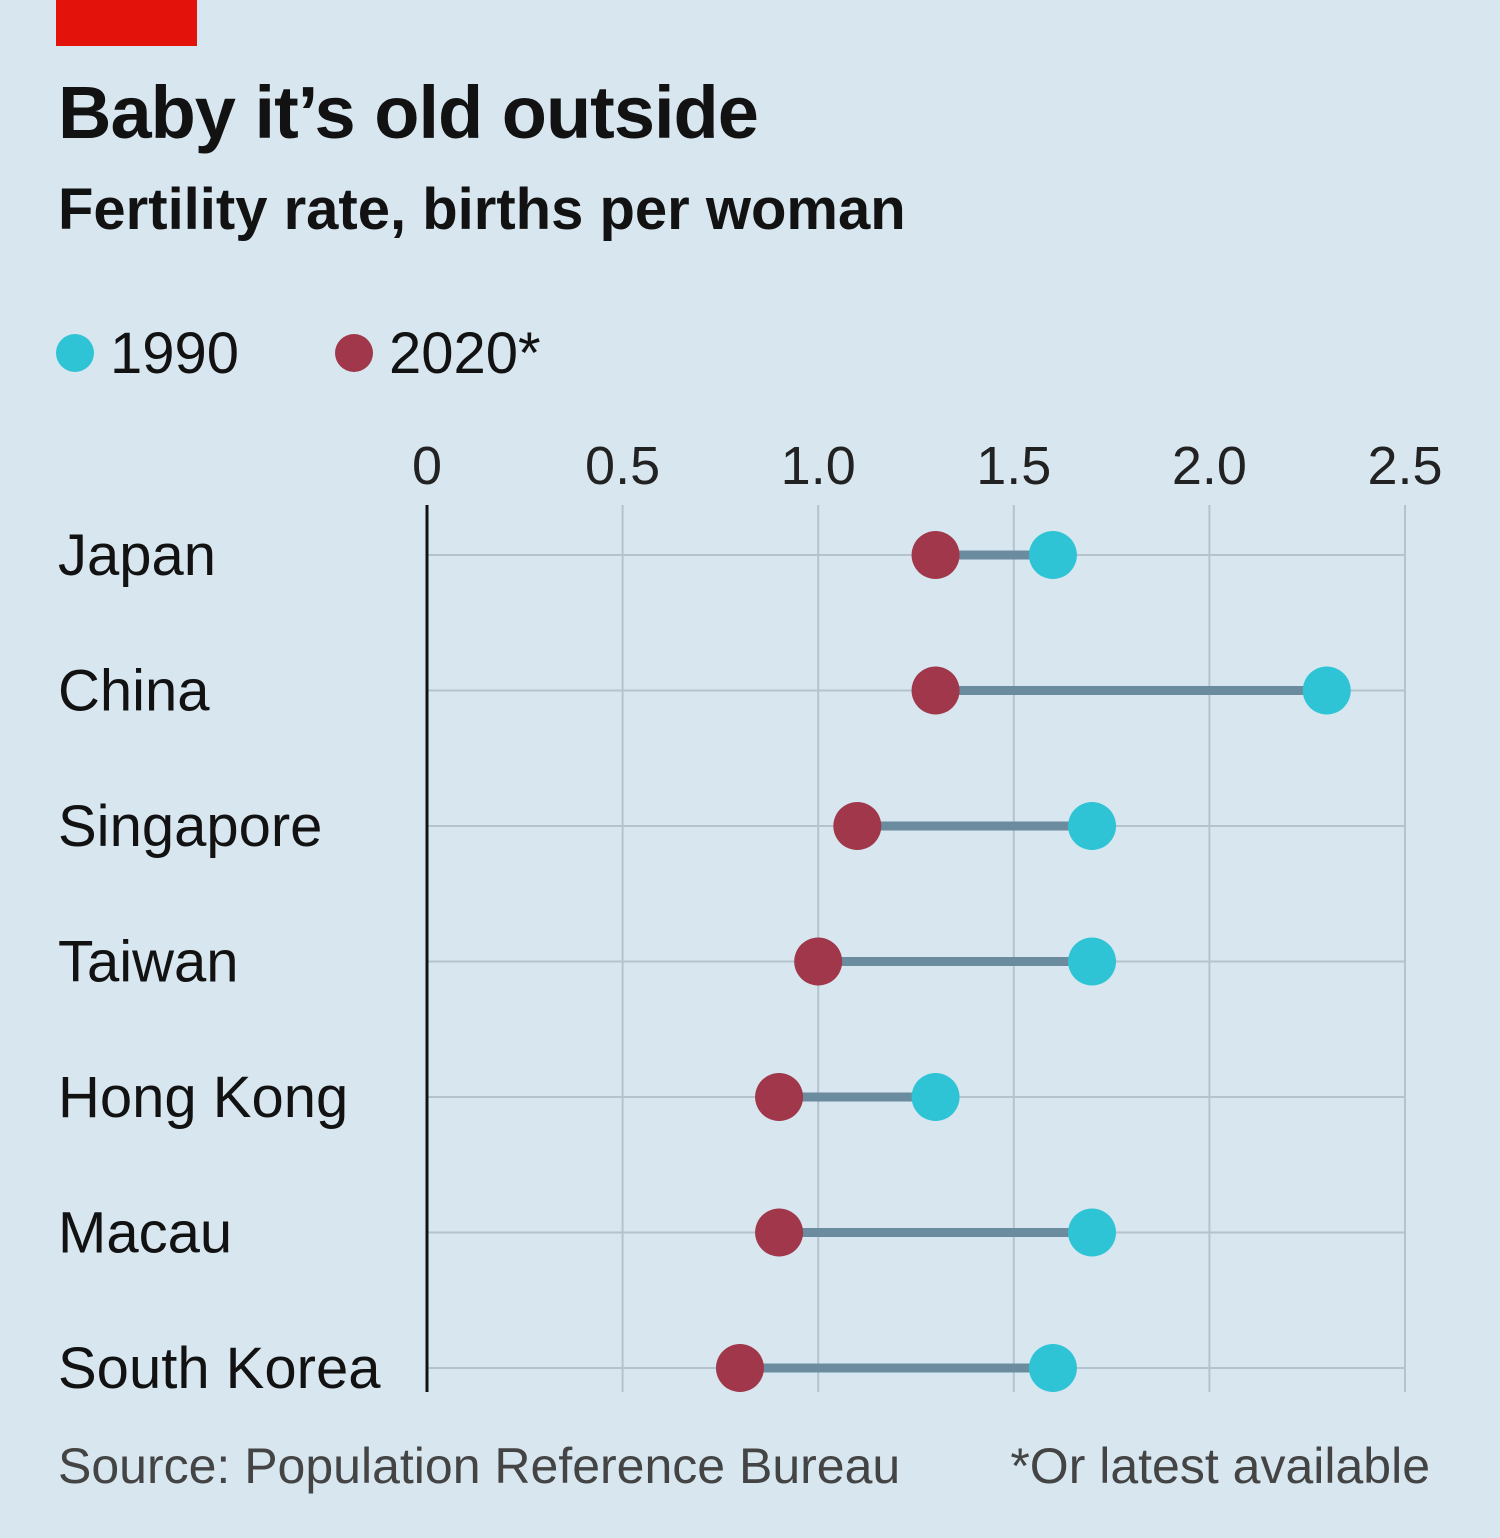 The width and height of the screenshot is (1500, 1538). What do you see at coordinates (1209, 466) in the screenshot?
I see `x-tick-label: 2.0` at bounding box center [1209, 466].